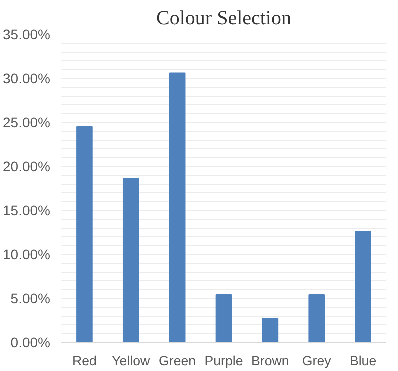 The image size is (398, 371). I want to click on y-tick-label: 25.00%, so click(26, 122).